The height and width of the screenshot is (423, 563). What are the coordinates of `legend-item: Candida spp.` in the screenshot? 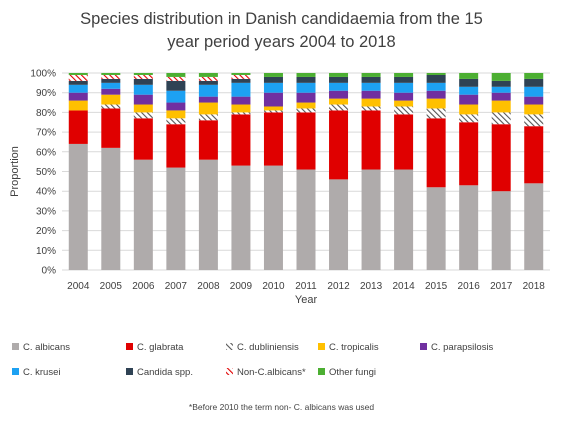 It's located at (159, 372).